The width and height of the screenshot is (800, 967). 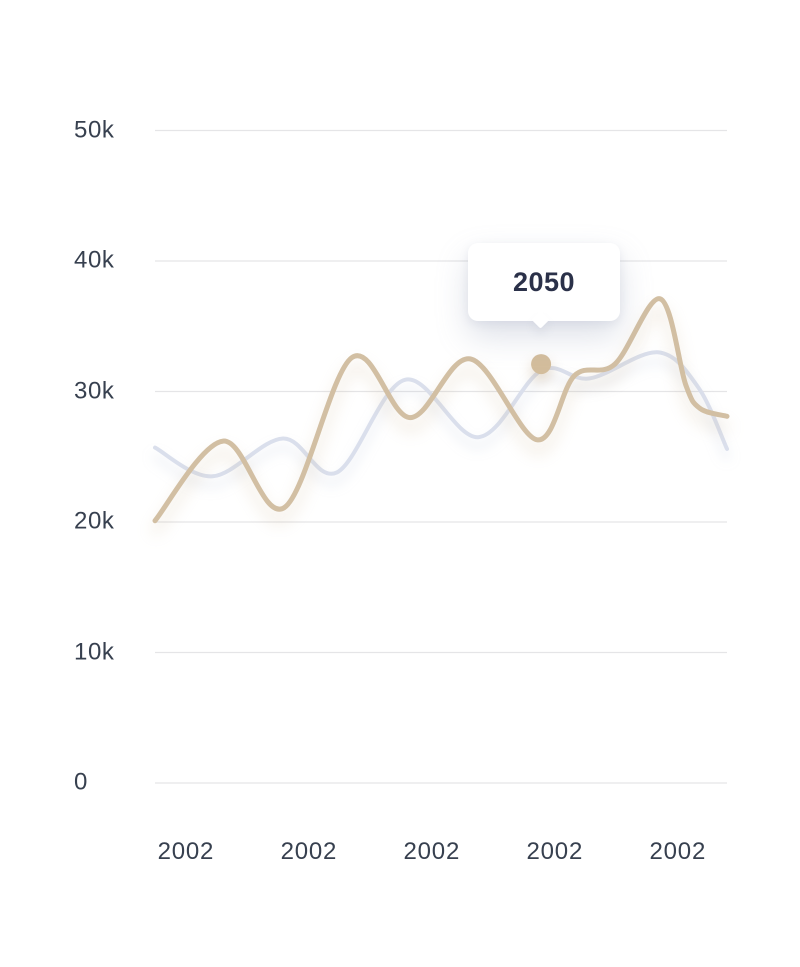 What do you see at coordinates (94, 521) in the screenshot?
I see `y-tick-label: 20k` at bounding box center [94, 521].